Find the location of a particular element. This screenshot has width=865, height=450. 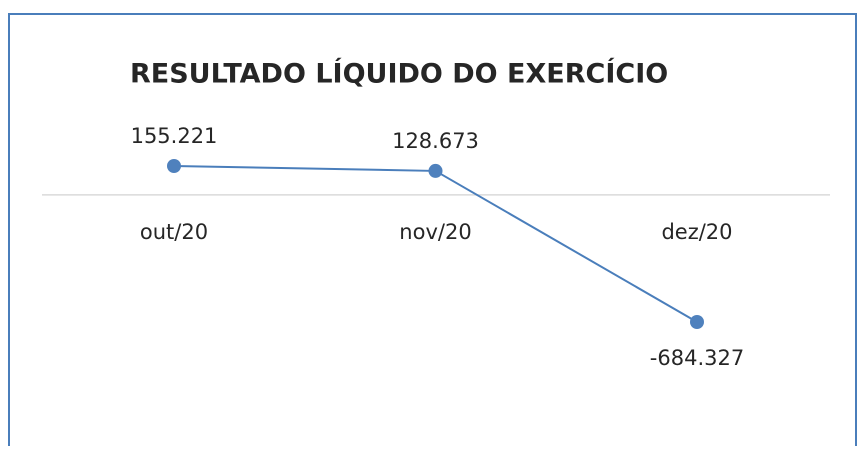

data-label: 128.673 is located at coordinates (435, 141).